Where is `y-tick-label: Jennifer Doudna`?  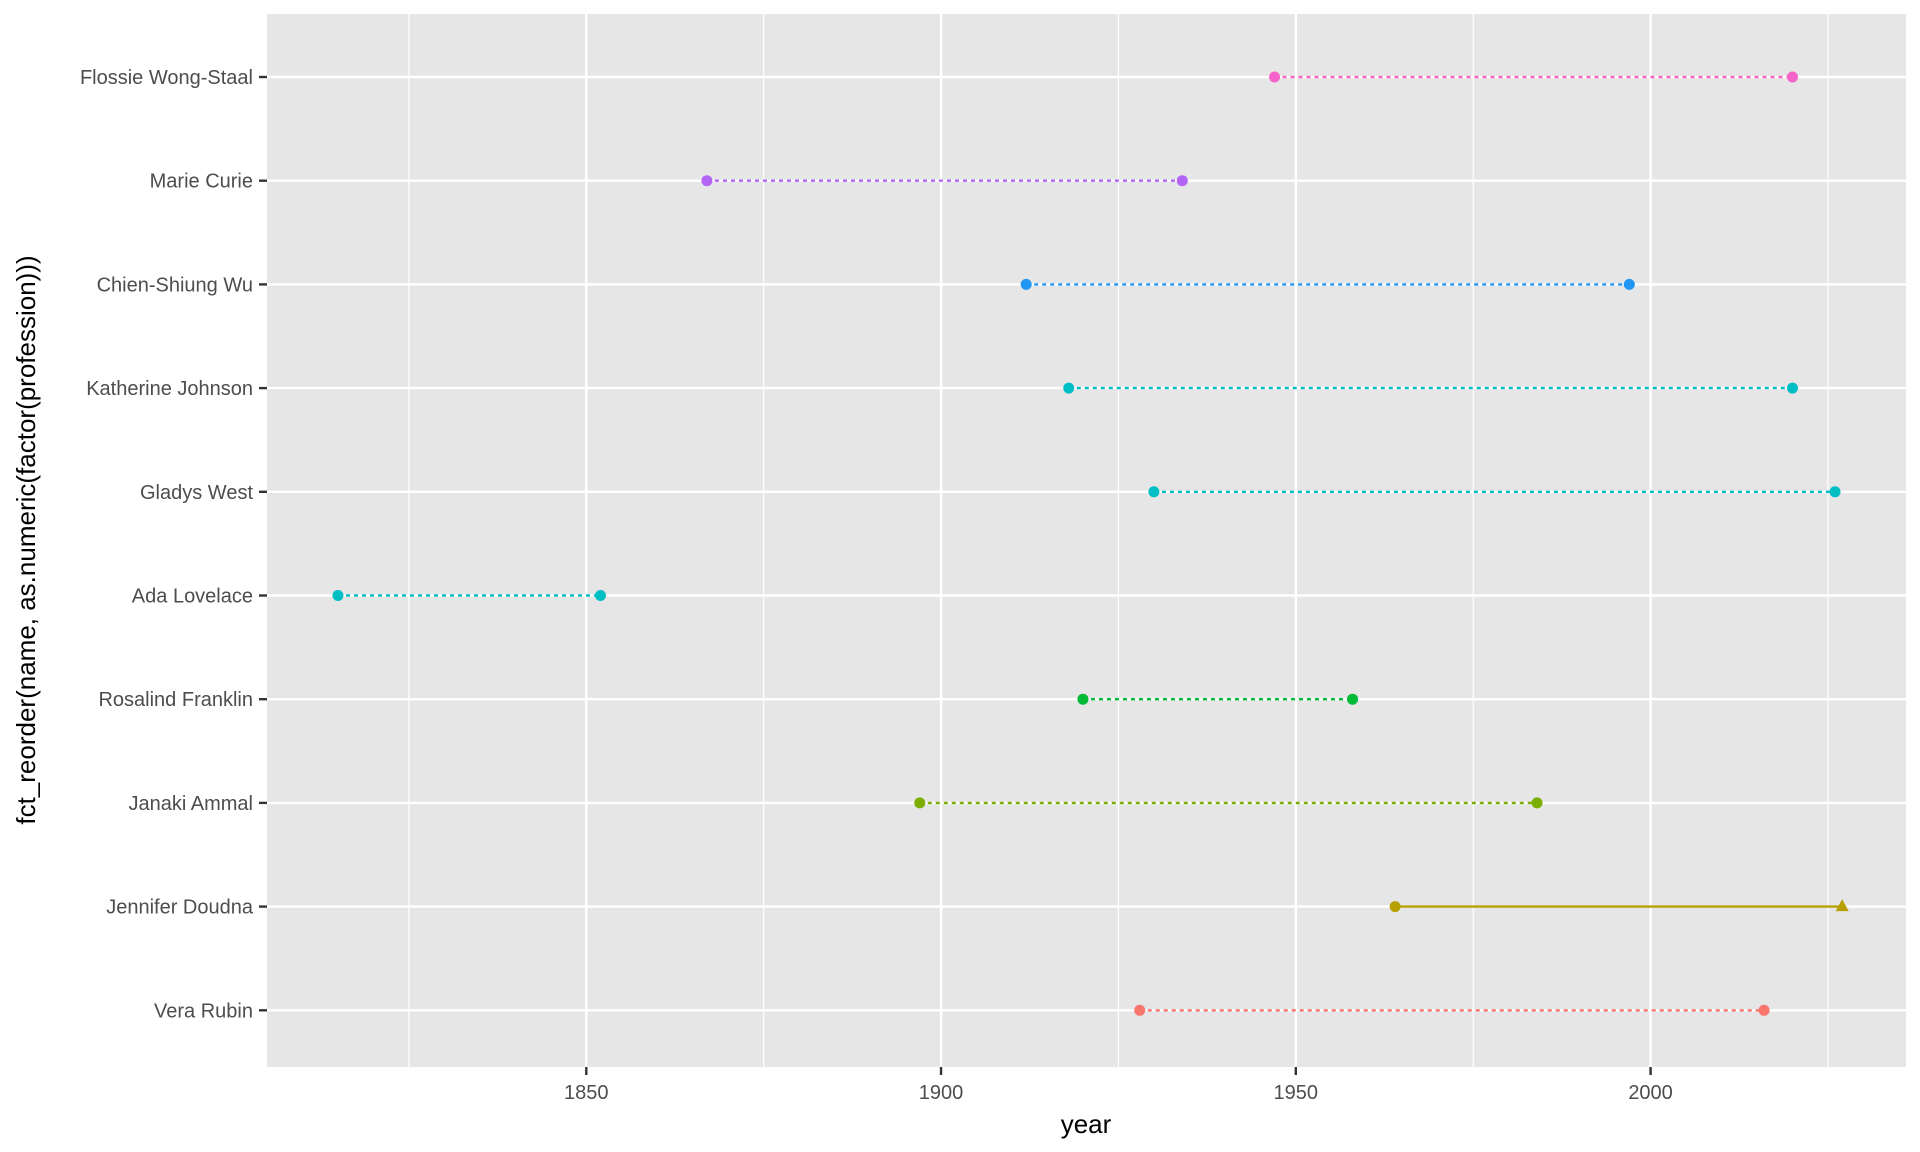
y-tick-label: Jennifer Doudna is located at coordinates (180, 908).